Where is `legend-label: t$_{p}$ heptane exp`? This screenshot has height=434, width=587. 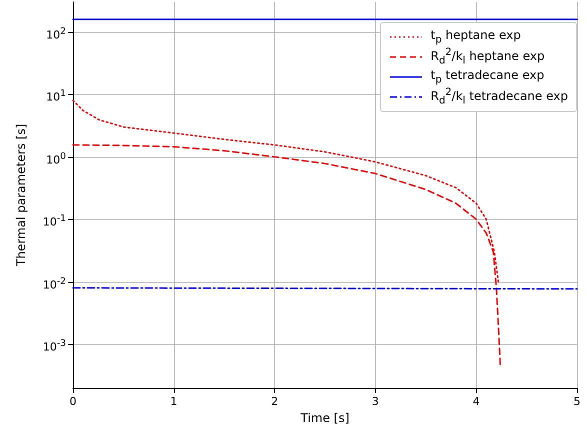 legend-label: t$_{p}$ heptane exp is located at coordinates (475, 37).